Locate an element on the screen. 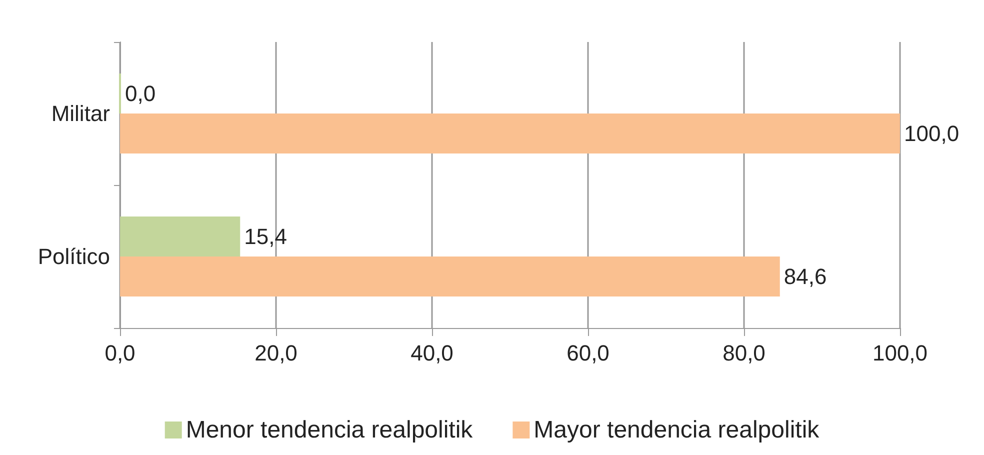  y-tick-label: Militar is located at coordinates (80, 113).